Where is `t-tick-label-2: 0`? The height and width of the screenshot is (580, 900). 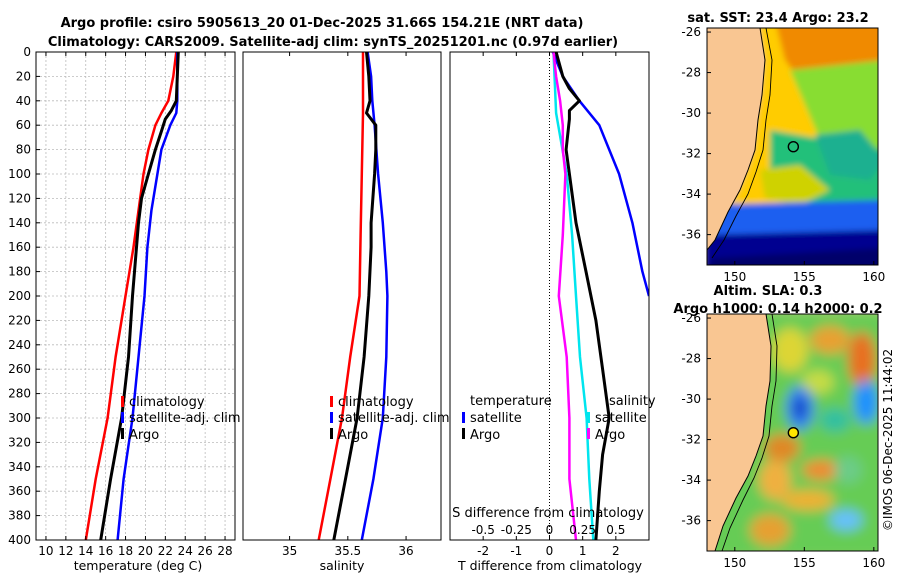 t-tick-label-2: 0 is located at coordinates (550, 551).